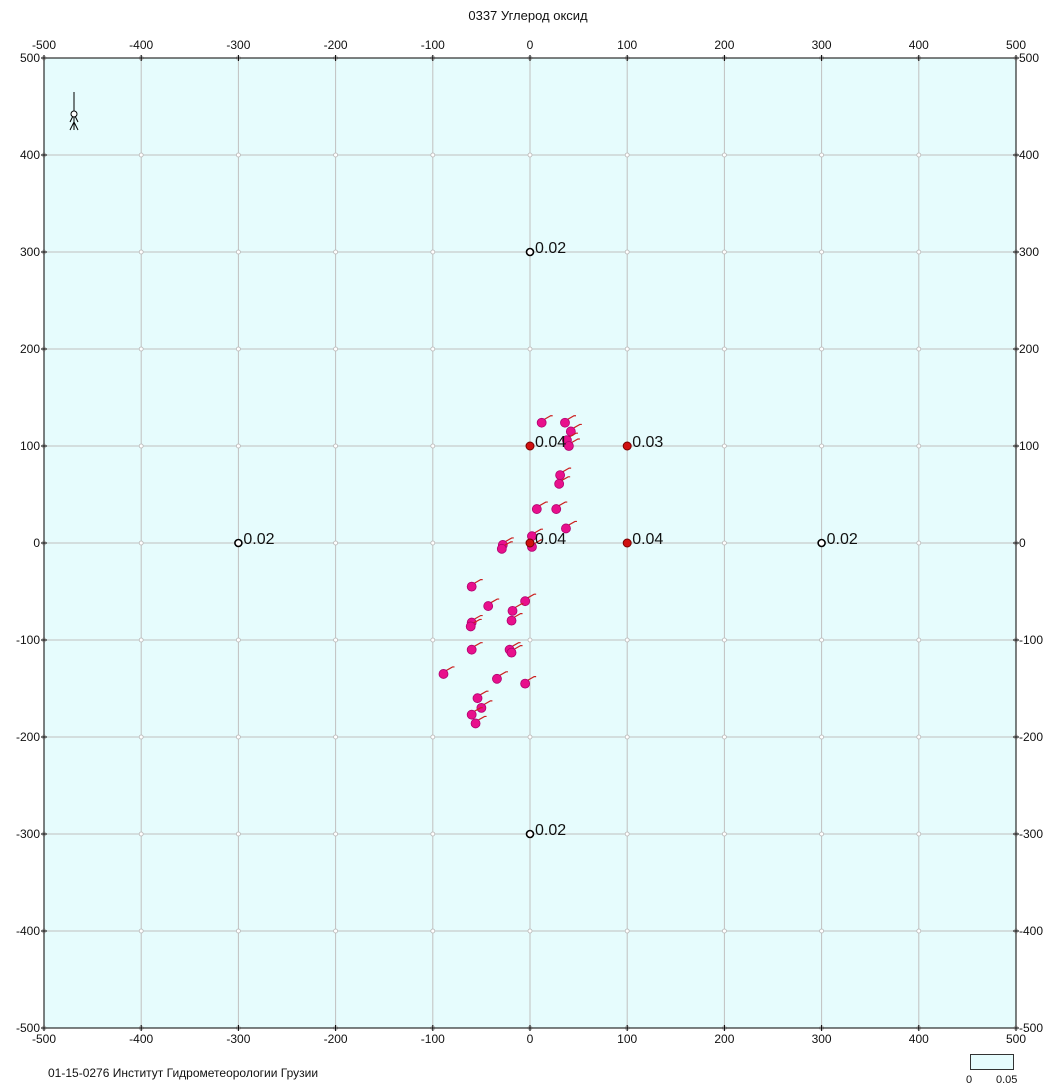 The image size is (1056, 1092). Describe the element at coordinates (1016, 45) in the screenshot. I see `x-tick-label-top: 500` at that location.